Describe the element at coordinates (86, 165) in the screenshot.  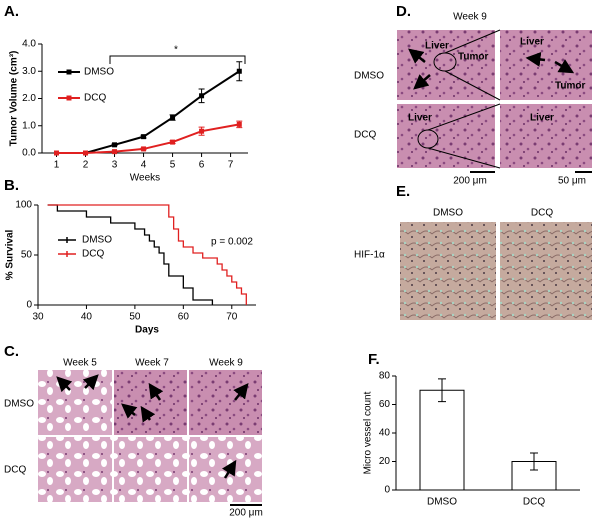
I see `x-tick-label: 2` at that location.